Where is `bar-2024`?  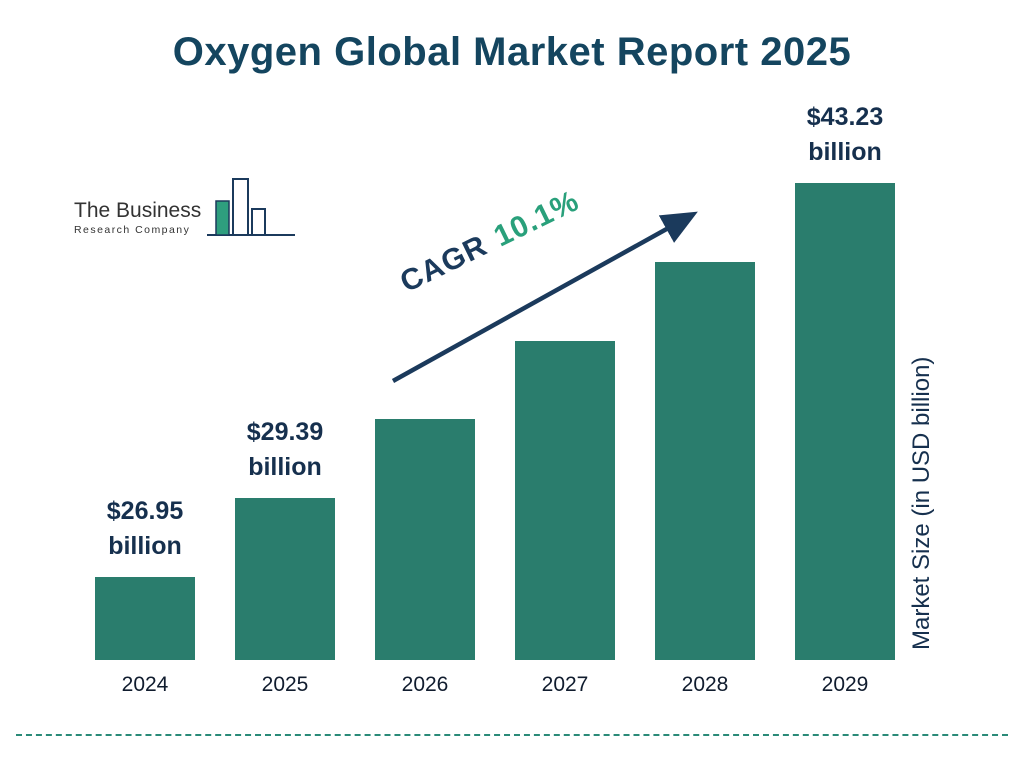 bar-2024 is located at coordinates (145, 618).